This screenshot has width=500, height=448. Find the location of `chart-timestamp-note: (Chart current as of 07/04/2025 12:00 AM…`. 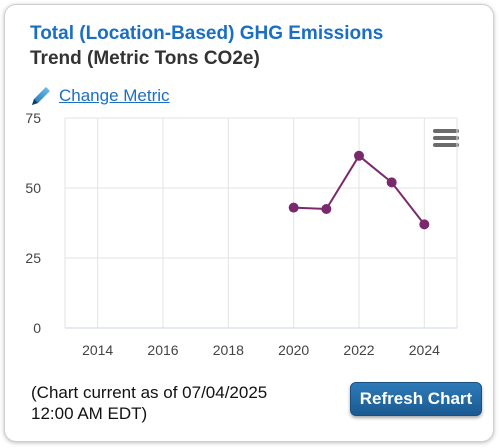

chart-timestamp-note: (Chart current as of 07/04/2025 12:00 AM… is located at coordinates (181, 403).